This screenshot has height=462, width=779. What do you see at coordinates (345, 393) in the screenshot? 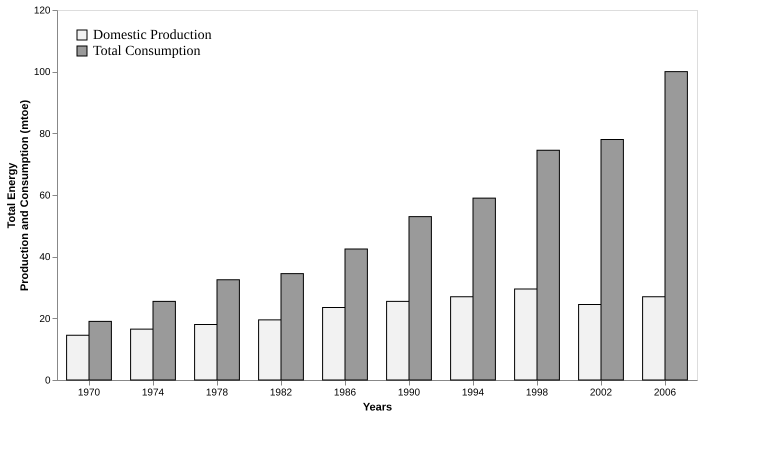
I see `x-tick-label: 1986` at bounding box center [345, 393].